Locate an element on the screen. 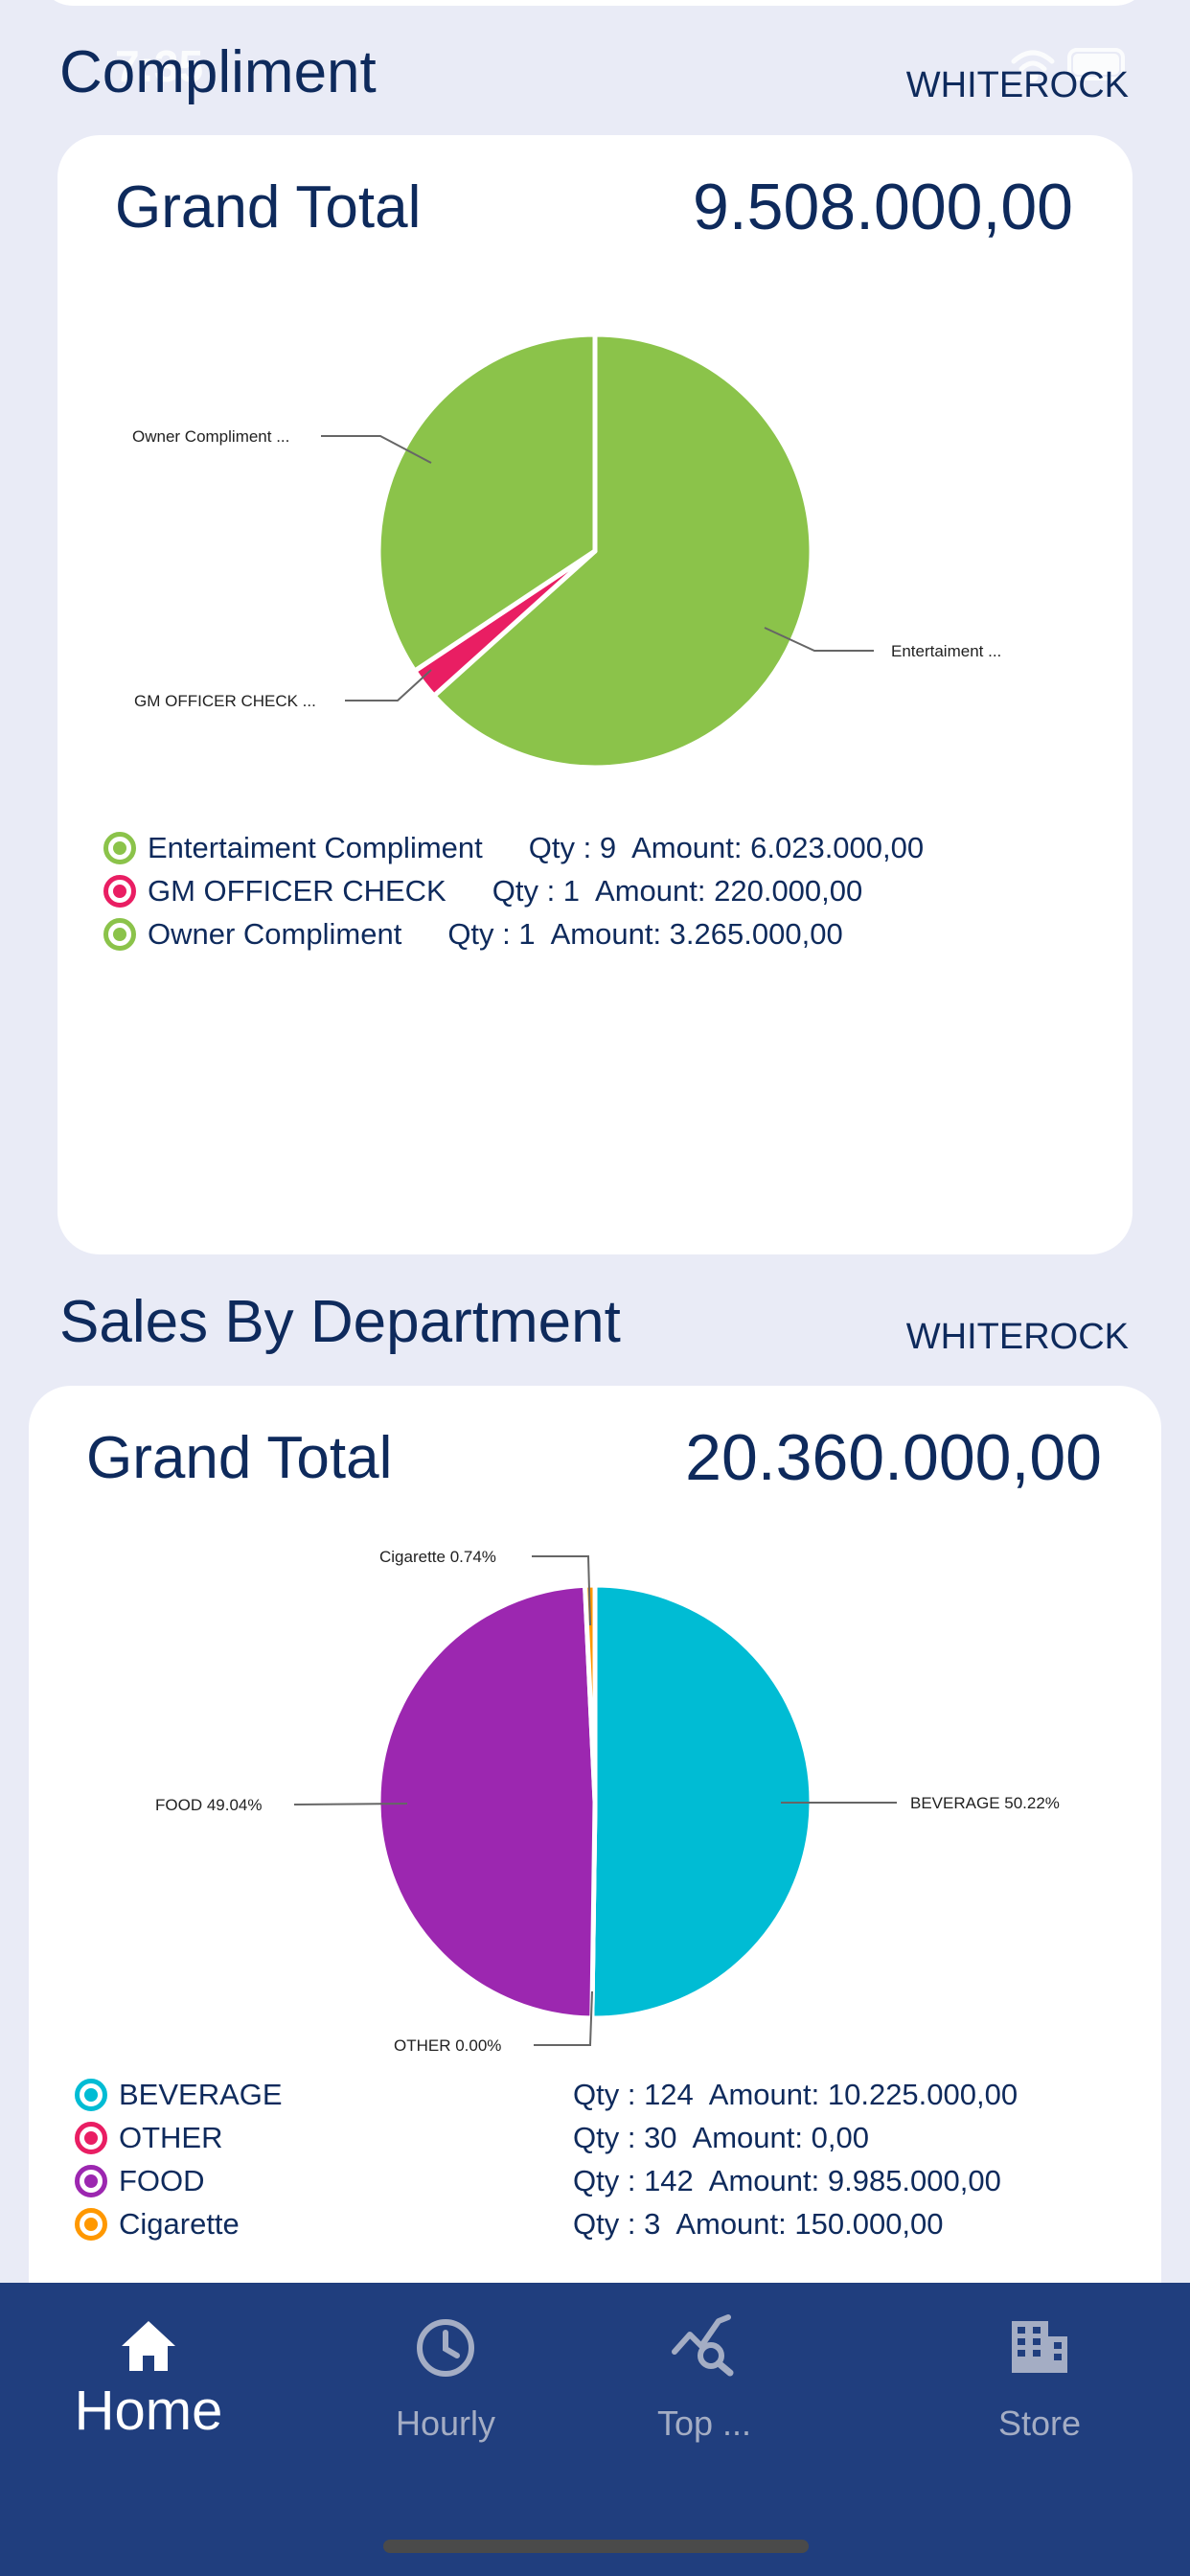  home-icon is located at coordinates (148, 2346).